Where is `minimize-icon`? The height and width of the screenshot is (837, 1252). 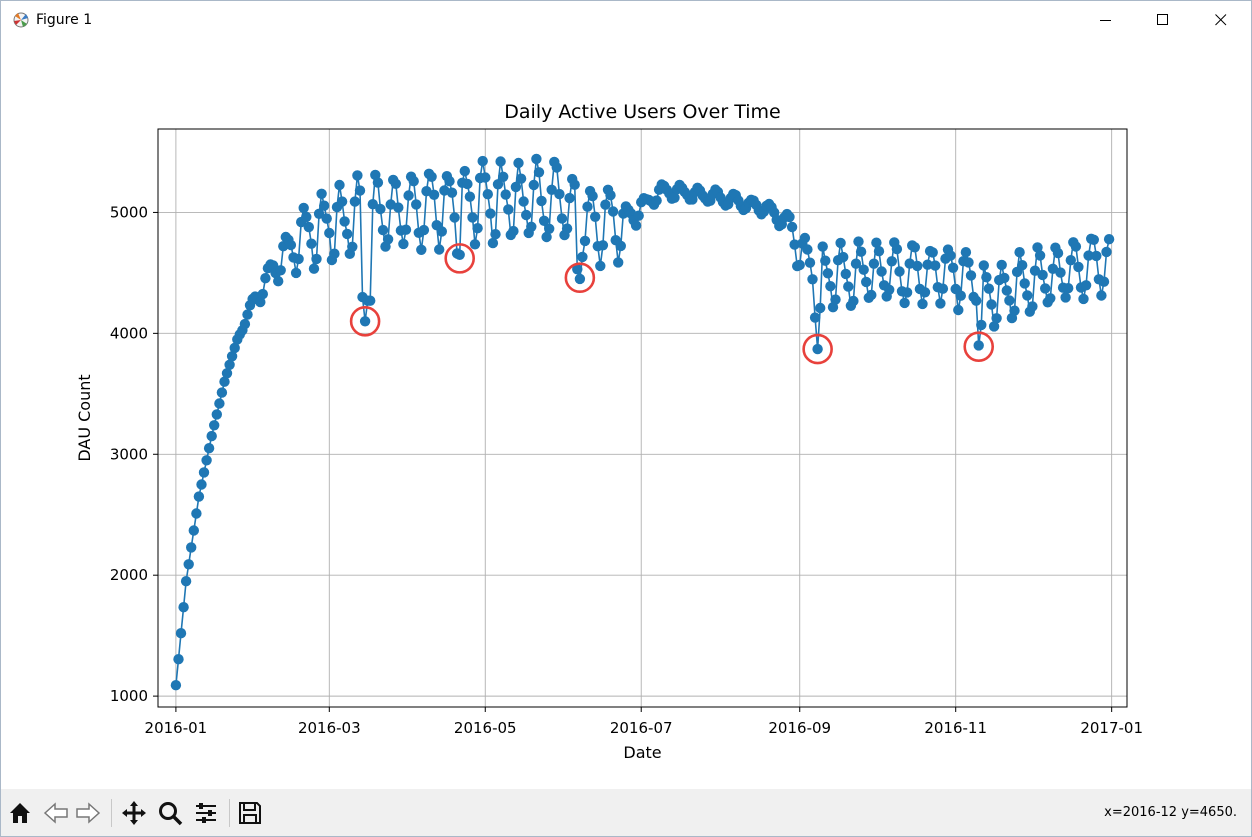
minimize-icon is located at coordinates (1105, 20).